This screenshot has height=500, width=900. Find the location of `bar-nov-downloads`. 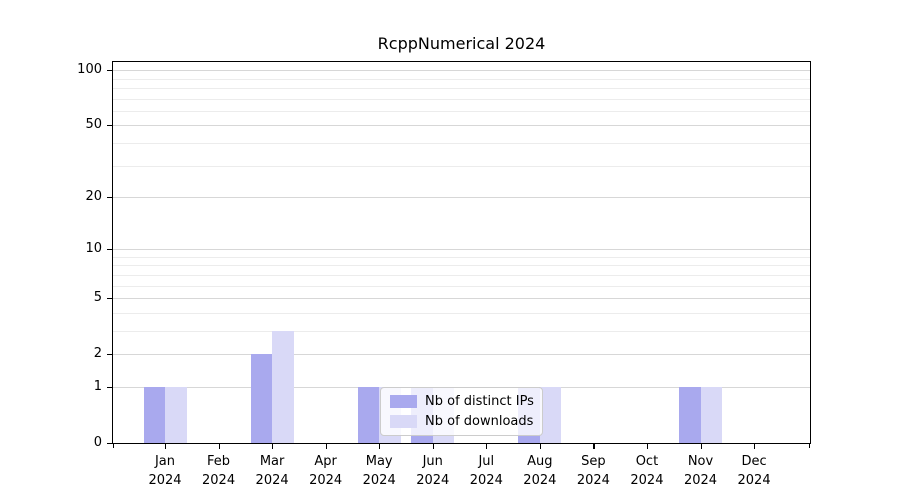

bar-nov-downloads is located at coordinates (711, 414).